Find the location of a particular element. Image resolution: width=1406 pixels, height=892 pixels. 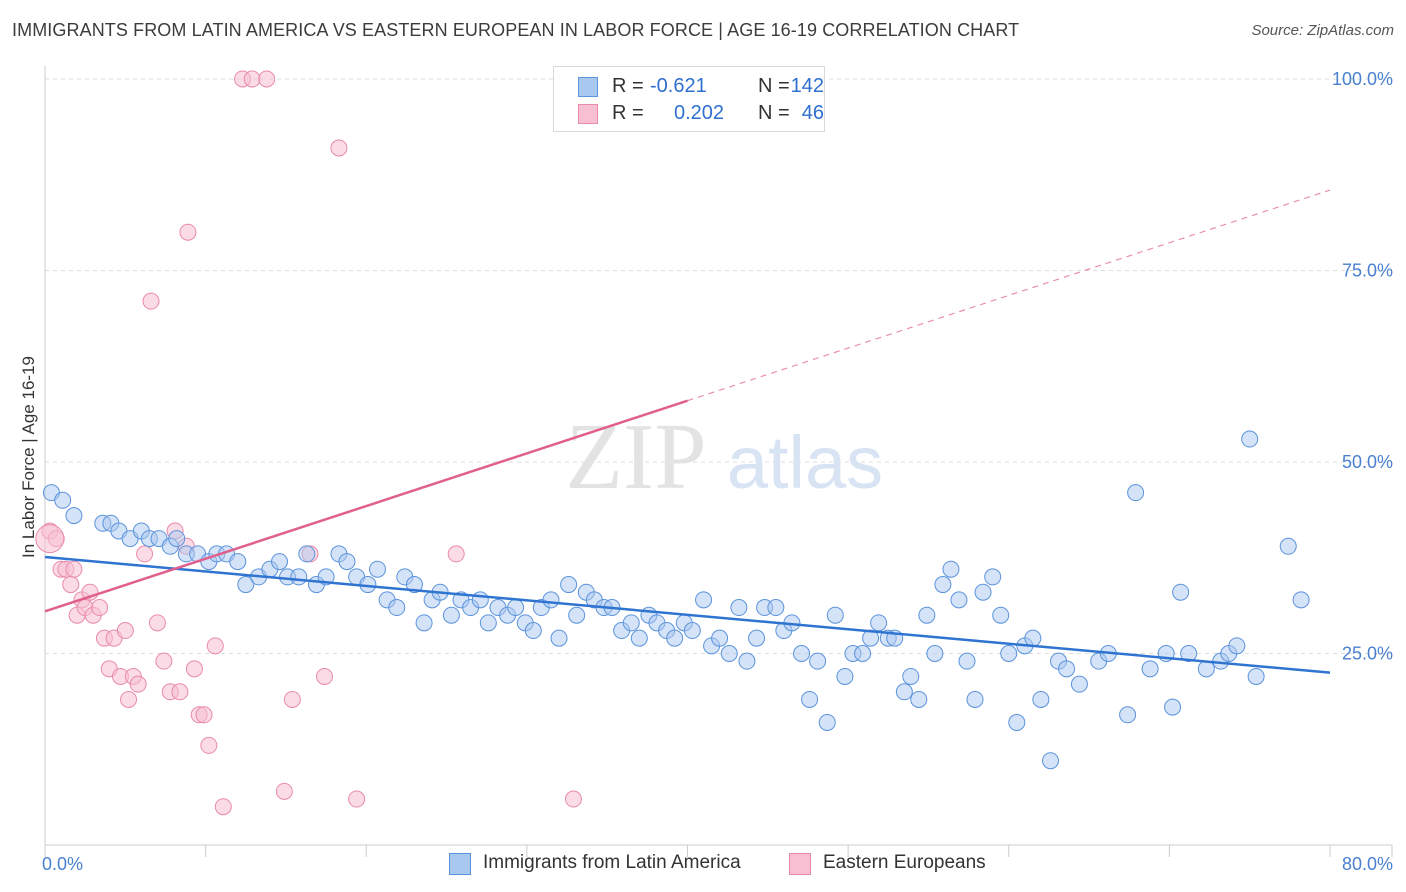

legend-n-value: 142 is located at coordinates (807, 86).